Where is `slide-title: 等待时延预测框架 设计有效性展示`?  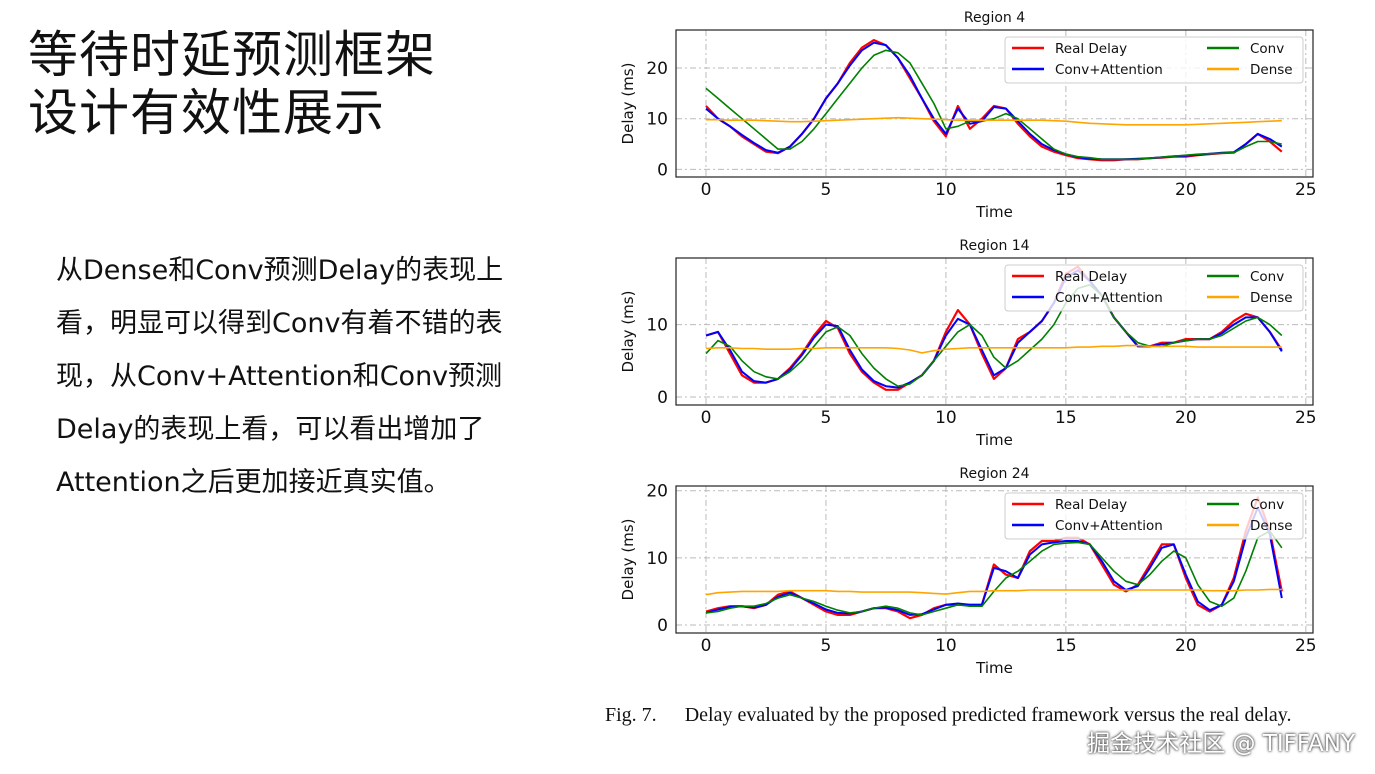 slide-title: 等待时延预测框架 设计有效性展示 is located at coordinates (232, 84).